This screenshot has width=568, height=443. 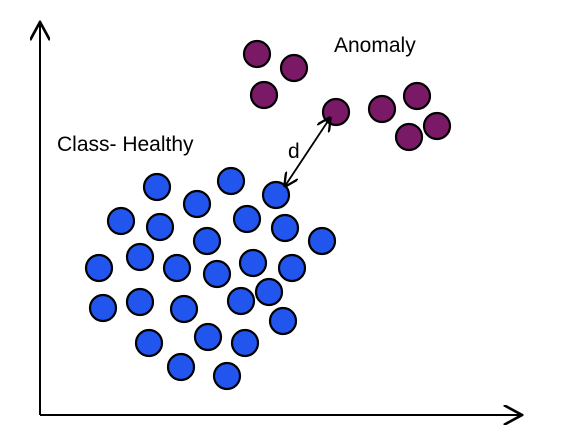 I want to click on anomaly-cluster, so click(x=347, y=95).